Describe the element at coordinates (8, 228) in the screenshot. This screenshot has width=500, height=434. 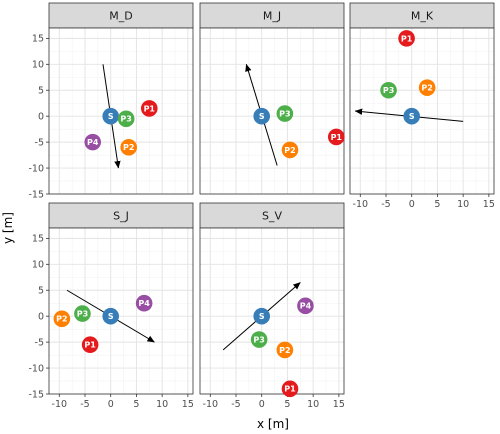
I see `y-axis-title: y [m]` at that location.